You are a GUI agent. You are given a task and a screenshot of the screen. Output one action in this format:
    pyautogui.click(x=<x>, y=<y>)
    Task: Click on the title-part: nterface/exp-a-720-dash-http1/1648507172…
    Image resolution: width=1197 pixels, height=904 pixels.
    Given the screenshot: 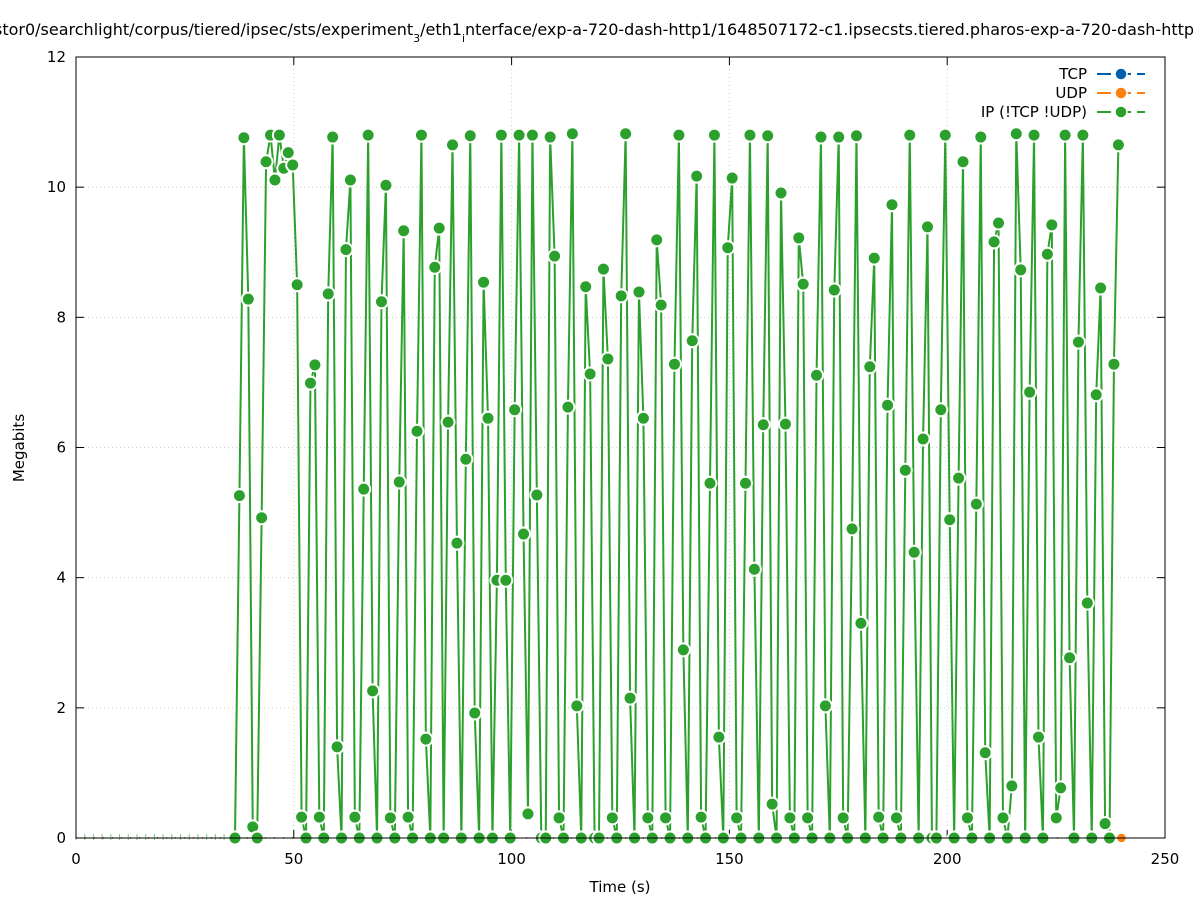 What is the action you would take?
    pyautogui.click(x=829, y=29)
    